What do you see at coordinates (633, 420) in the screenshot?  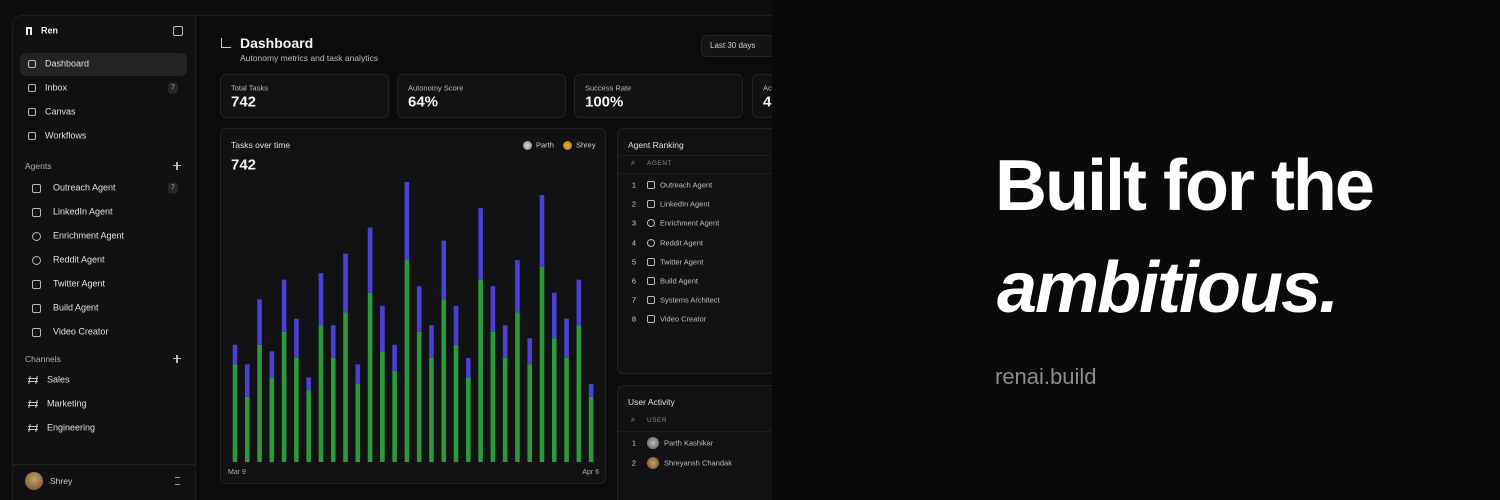 I see `column-header: #` at bounding box center [633, 420].